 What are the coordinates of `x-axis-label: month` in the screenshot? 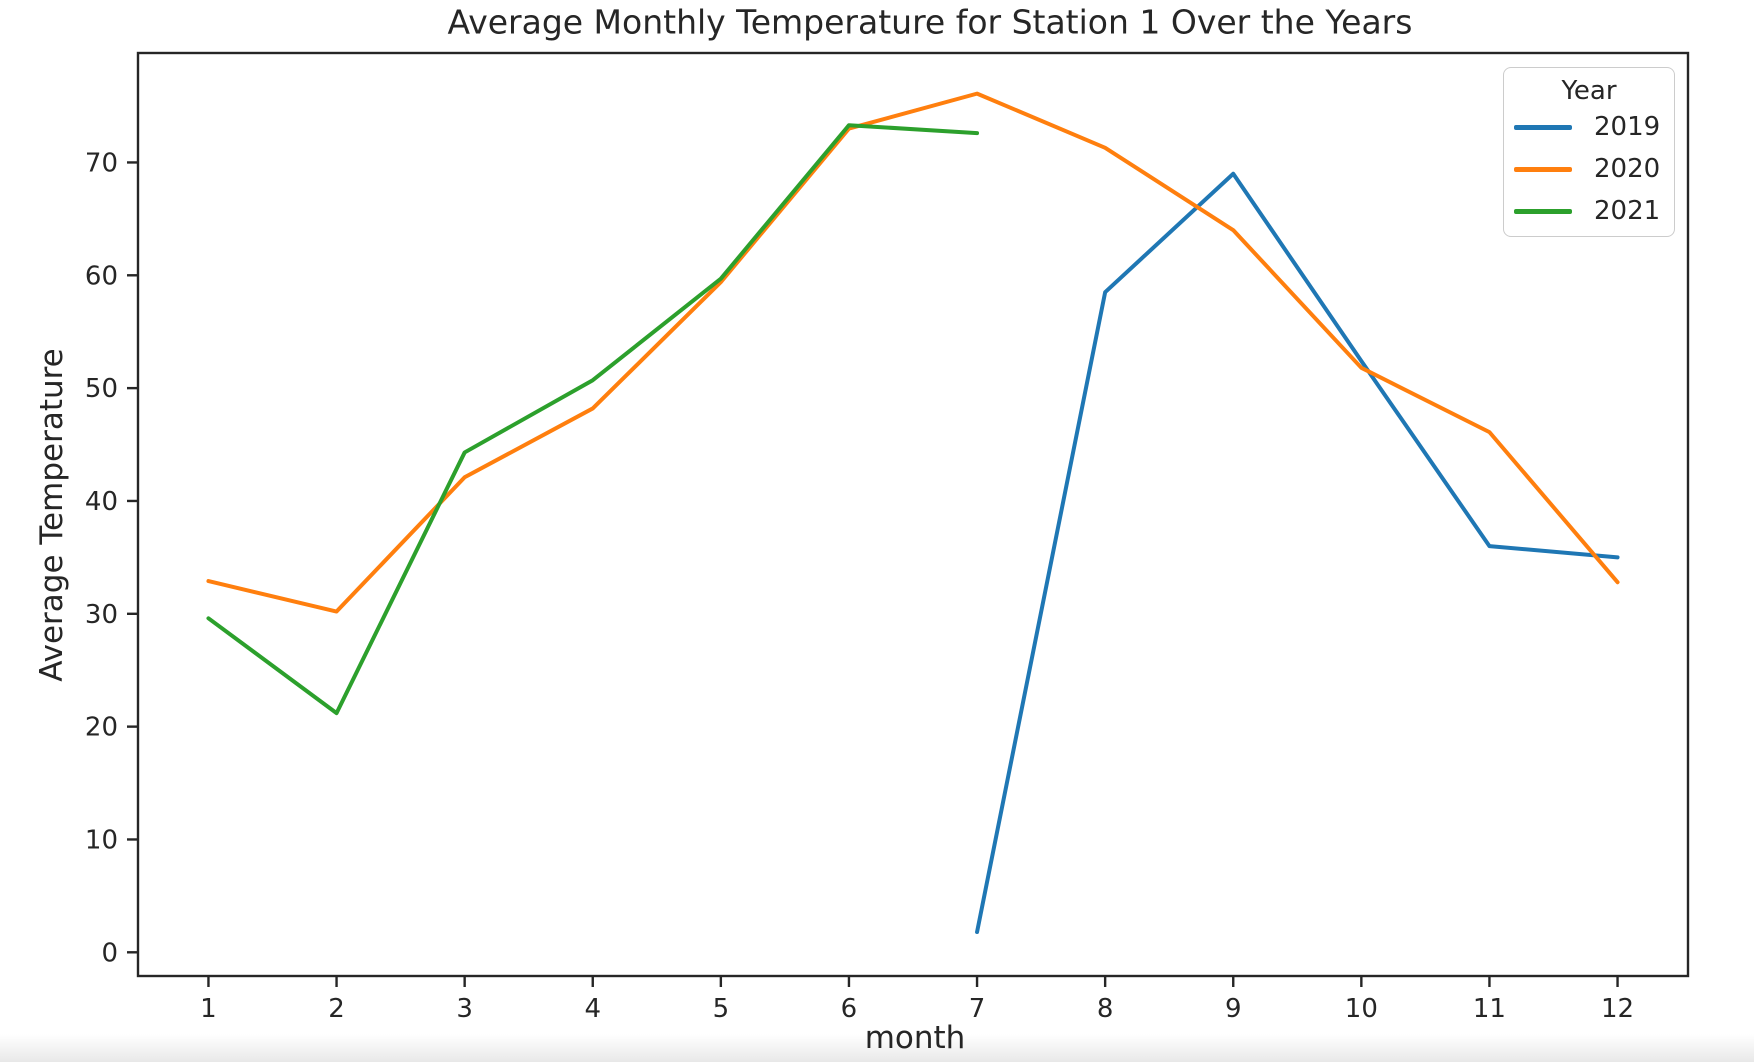 It's located at (915, 1038).